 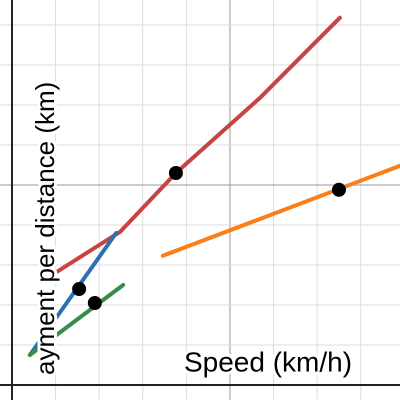 I want to click on x-axis-label: Speed (km/h), so click(x=268, y=361).